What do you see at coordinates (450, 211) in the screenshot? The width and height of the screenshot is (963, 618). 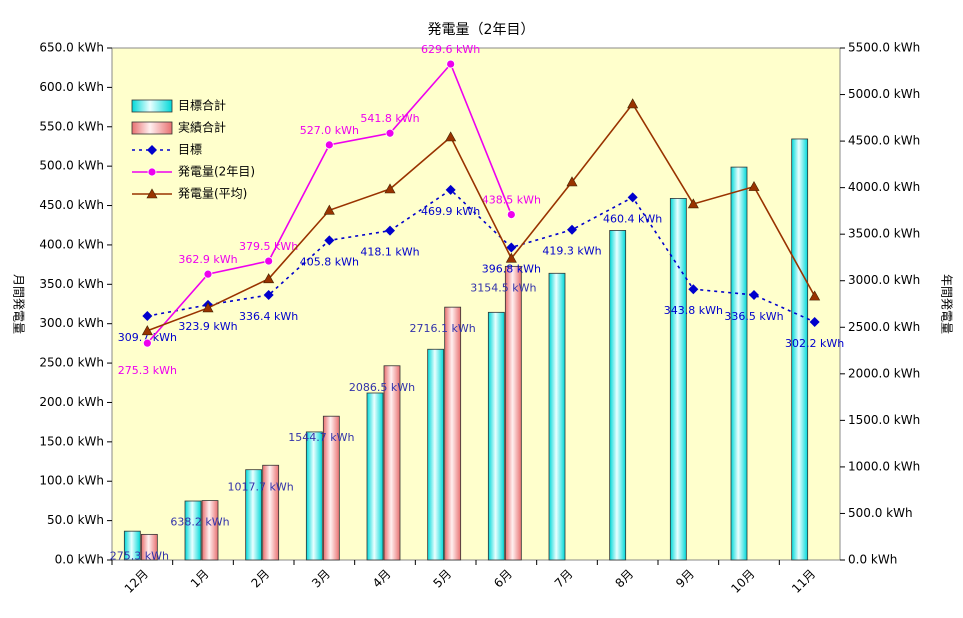 I see `point-value-label: 469.9 kWh` at bounding box center [450, 211].